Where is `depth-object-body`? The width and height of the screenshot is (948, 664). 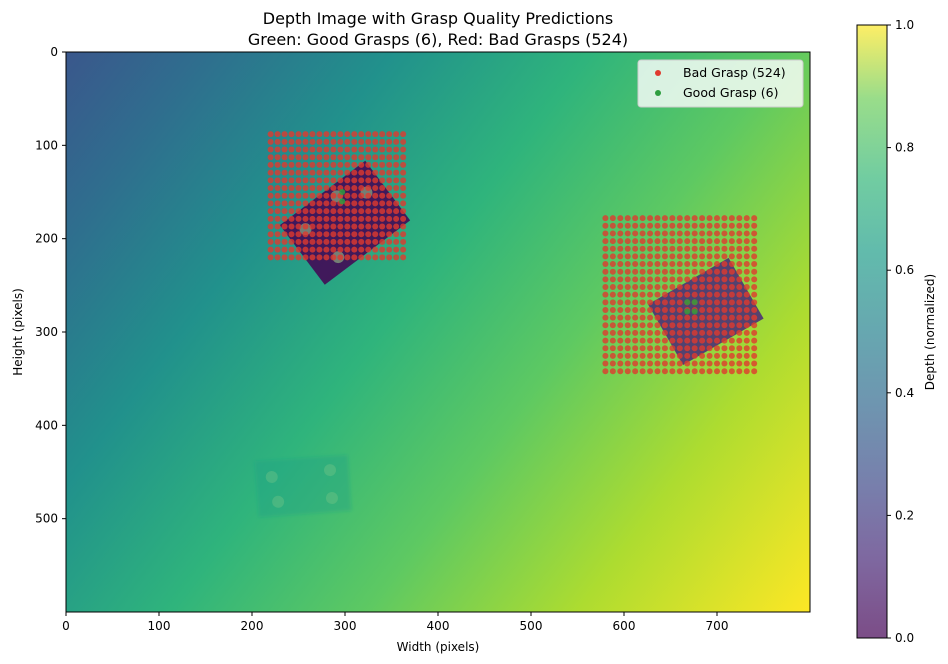 depth-object-body is located at coordinates (303, 486).